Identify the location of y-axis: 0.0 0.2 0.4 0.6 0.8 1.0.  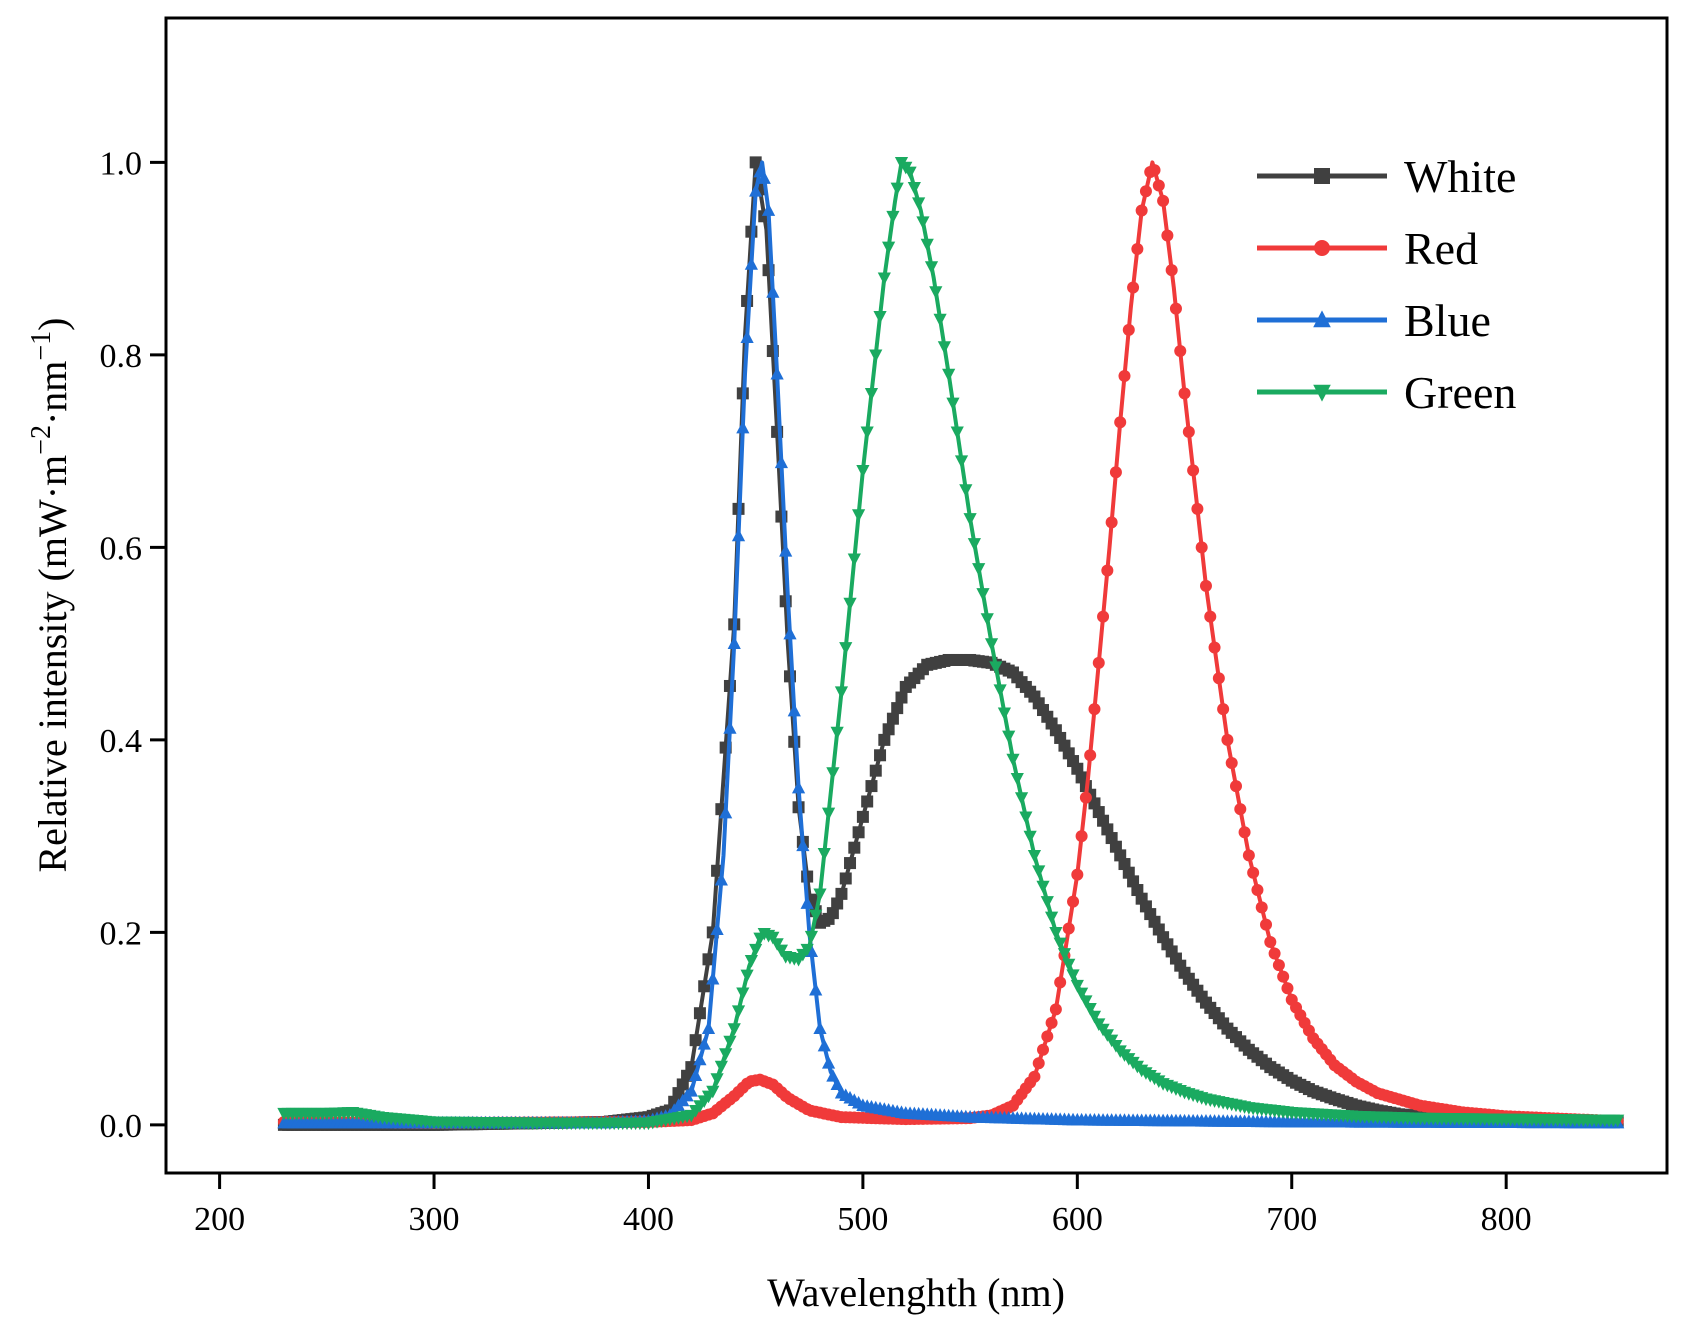
(133, 645).